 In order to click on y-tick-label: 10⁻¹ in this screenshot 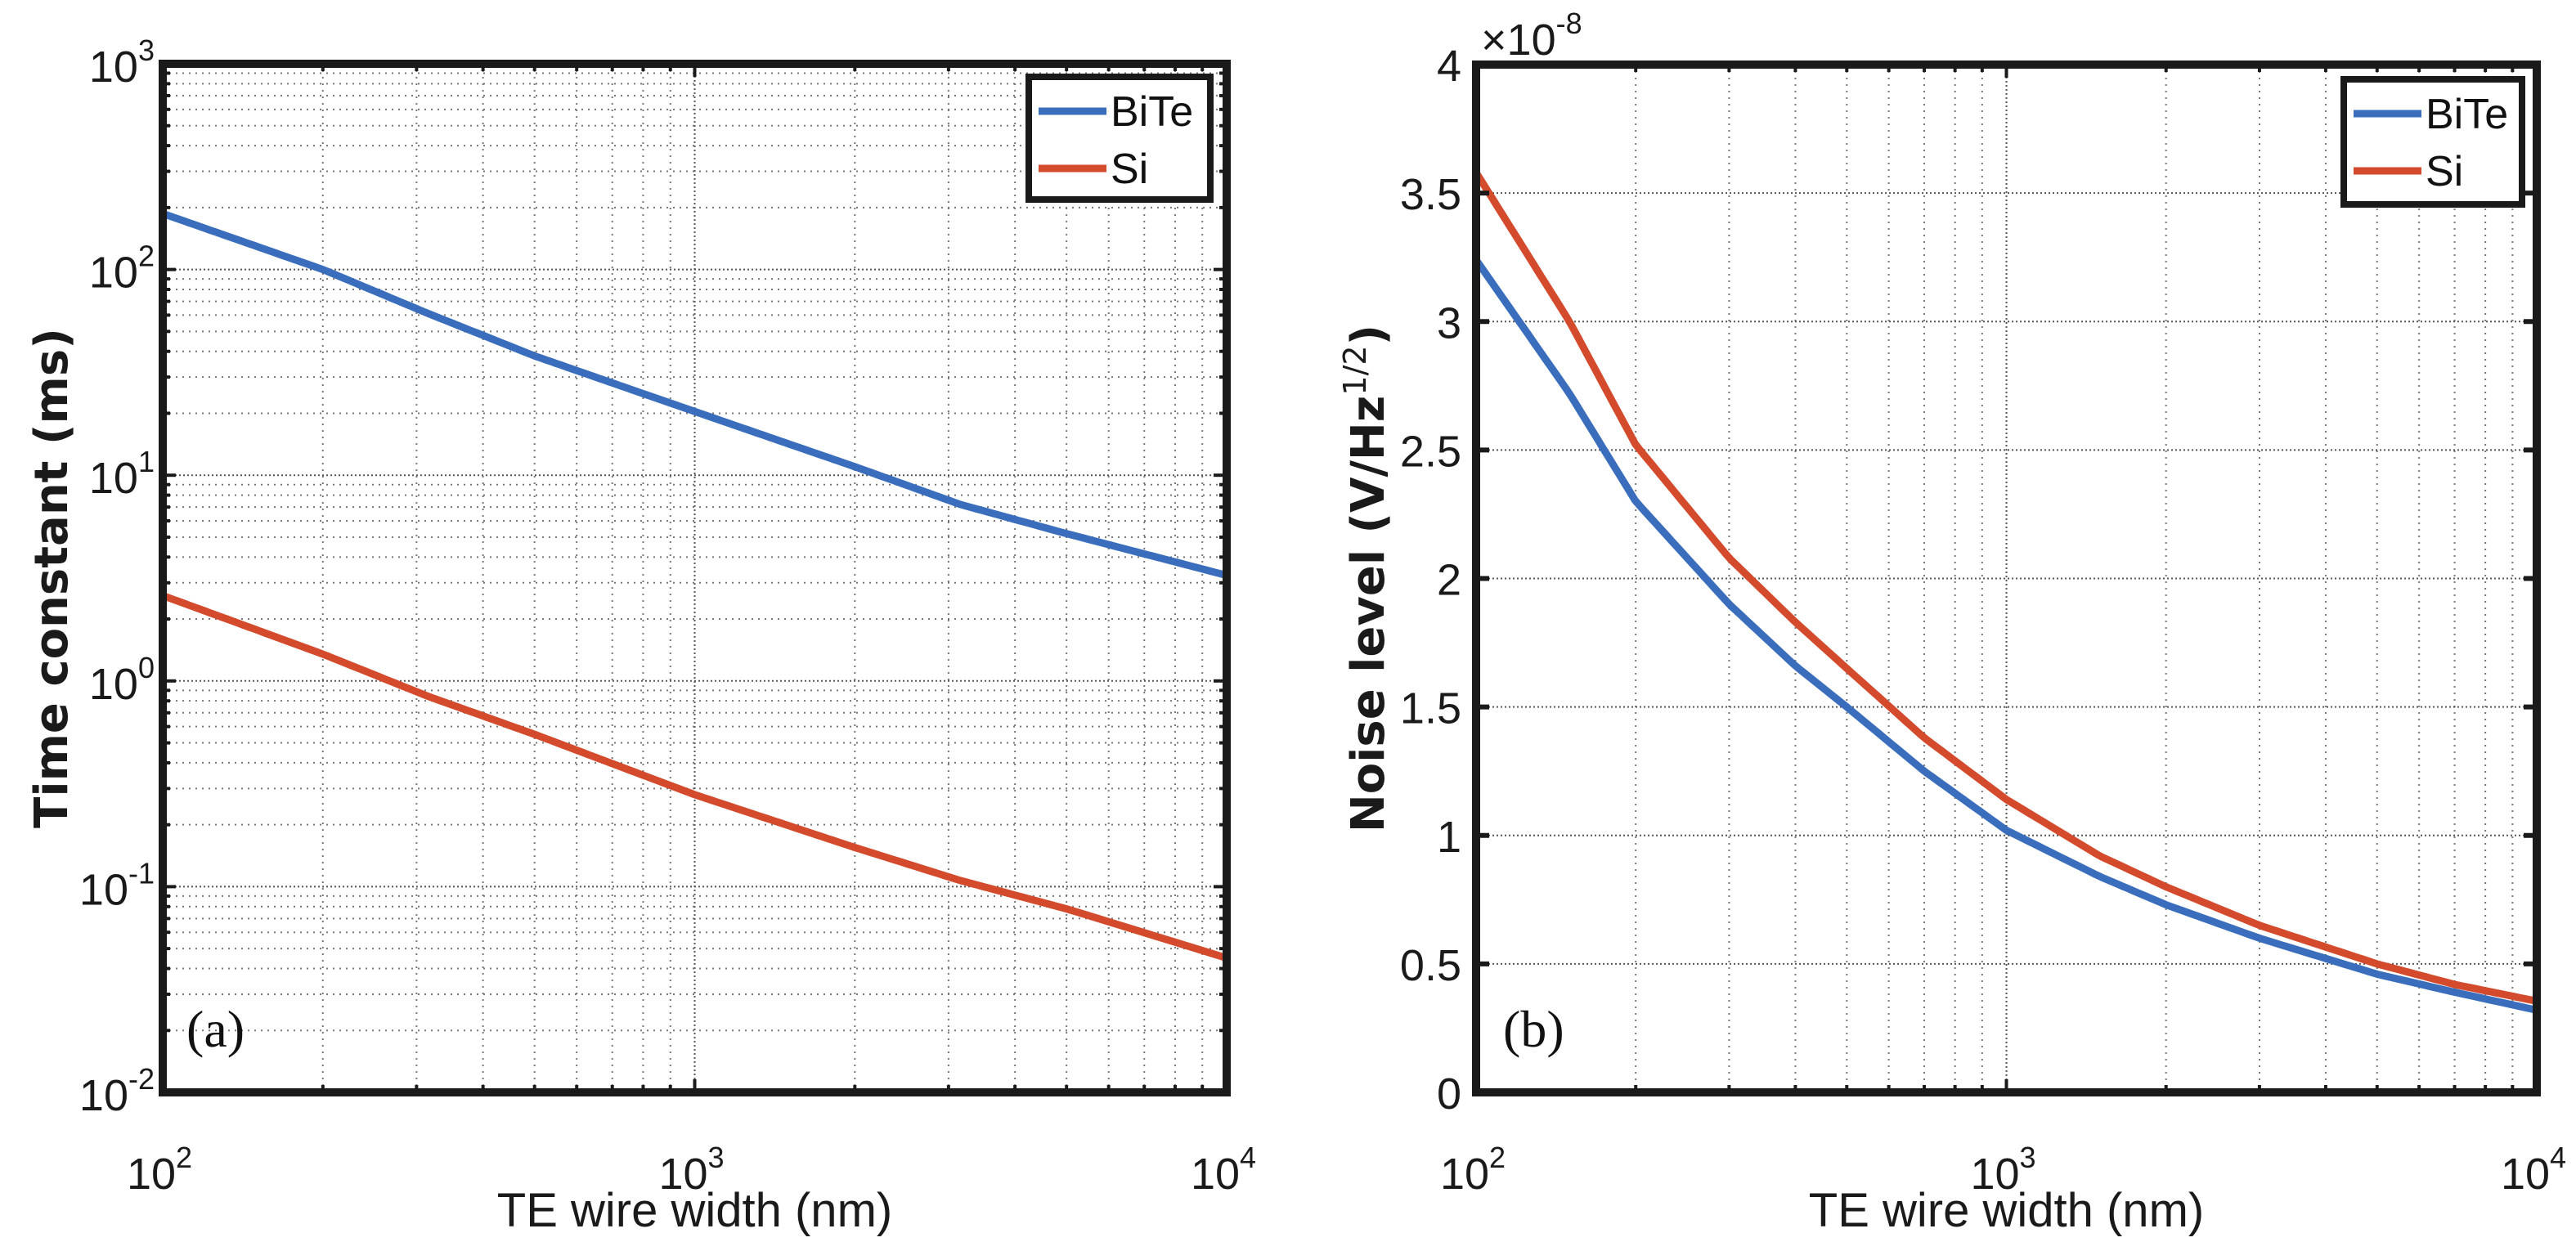, I will do `click(117, 885)`.